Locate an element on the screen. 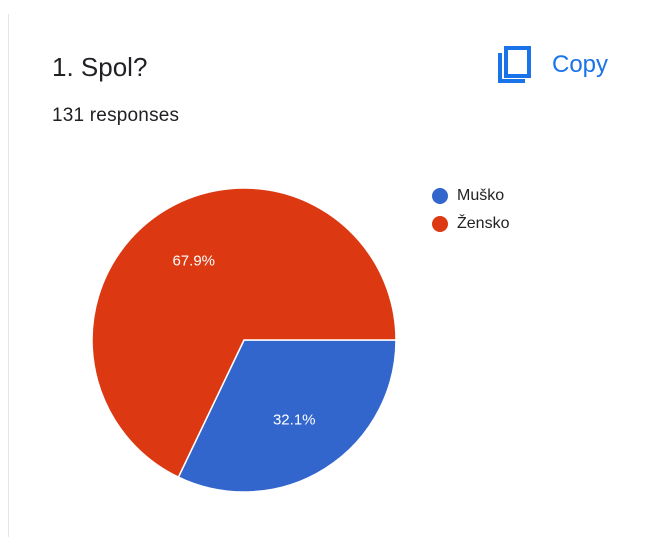  copy-icon is located at coordinates (514, 64).